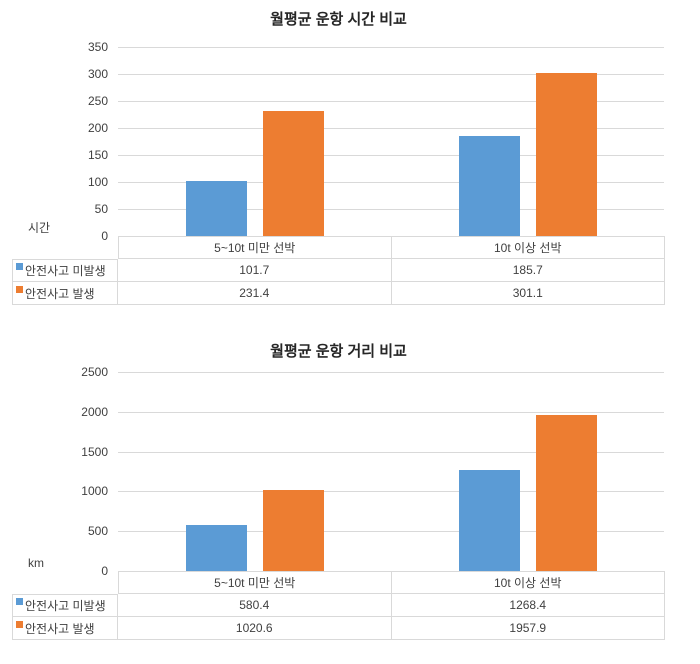 The height and width of the screenshot is (664, 700). I want to click on value-cell-series1-cat2: 185.7, so click(528, 270).